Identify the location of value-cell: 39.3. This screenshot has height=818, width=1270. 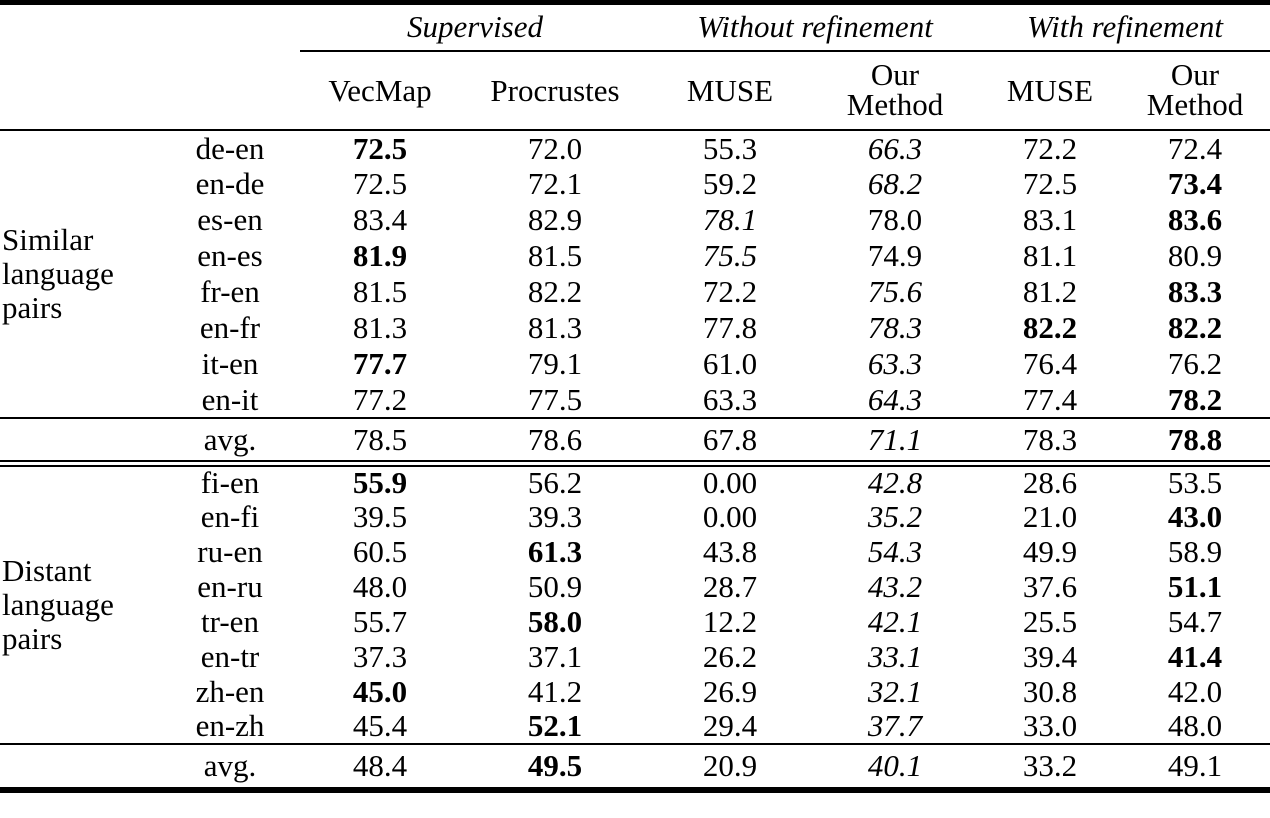
(555, 516).